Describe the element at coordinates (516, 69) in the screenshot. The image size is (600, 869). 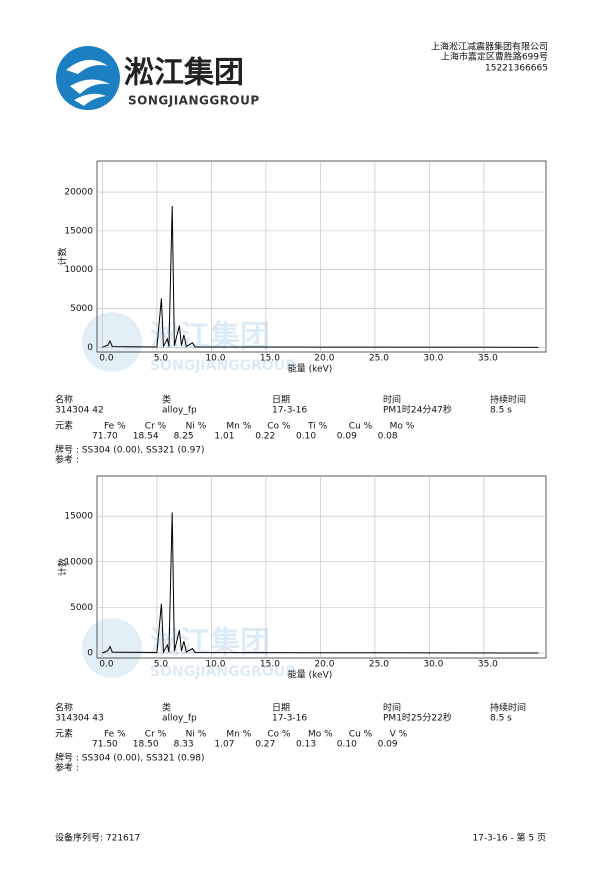
I see `phone: 15221366665` at that location.